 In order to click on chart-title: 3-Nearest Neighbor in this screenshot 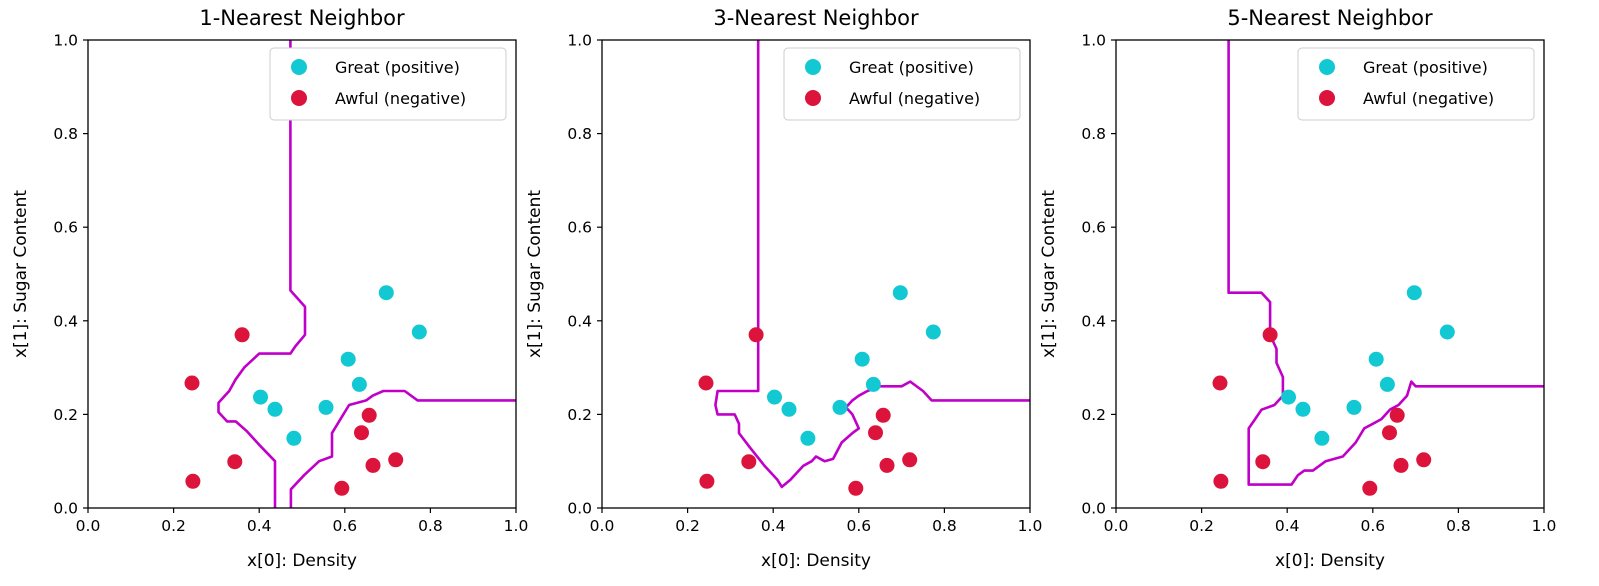, I will do `click(816, 18)`.